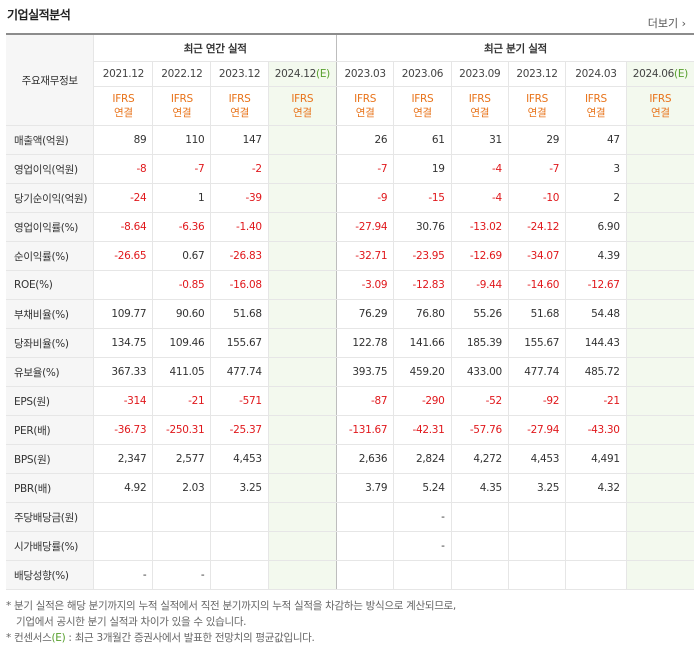 The width and height of the screenshot is (694, 648). Describe the element at coordinates (596, 227) in the screenshot. I see `value-cell: 6.90` at that location.